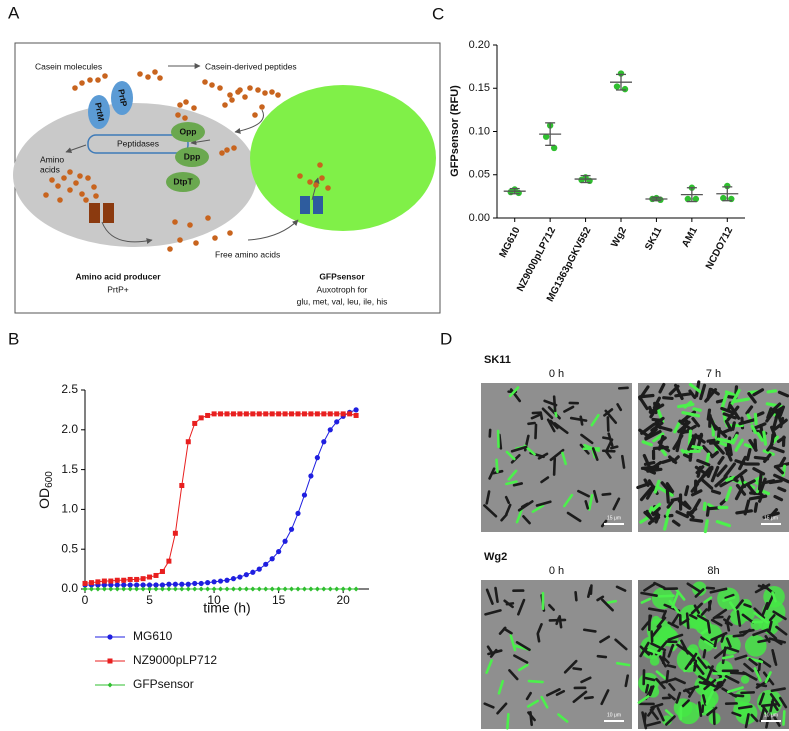 This screenshot has width=789, height=731. I want to click on x-tick-label: AM1, so click(690, 237).